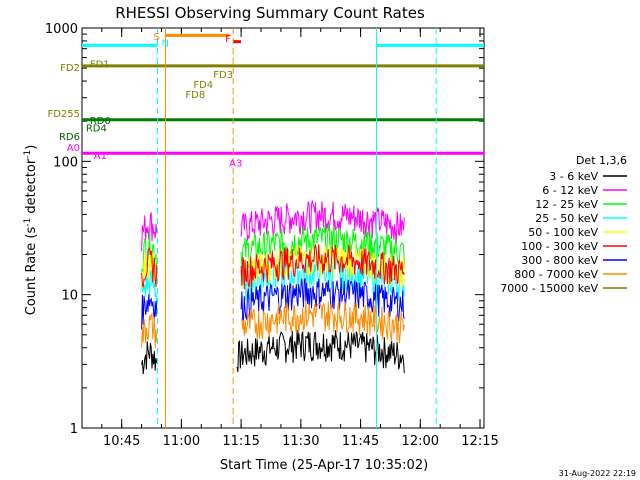  I want to click on flag-label: F, so click(228, 39).